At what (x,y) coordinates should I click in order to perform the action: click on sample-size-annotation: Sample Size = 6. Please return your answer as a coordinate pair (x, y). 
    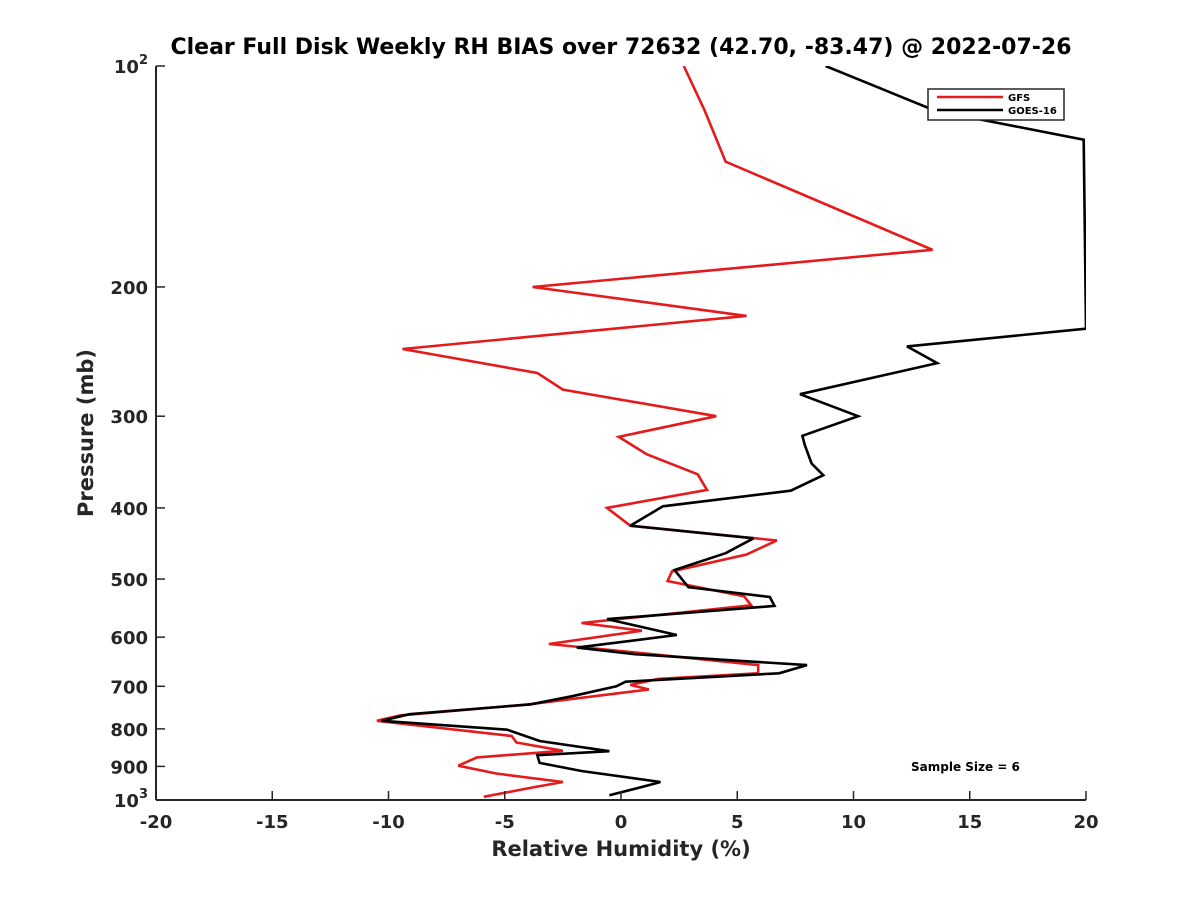
    Looking at the image, I should click on (965, 767).